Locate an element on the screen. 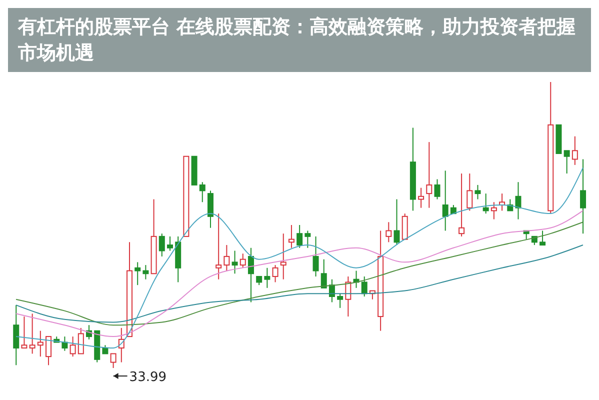 The height and width of the screenshot is (400, 599). text: 33.99 is located at coordinates (148, 377).